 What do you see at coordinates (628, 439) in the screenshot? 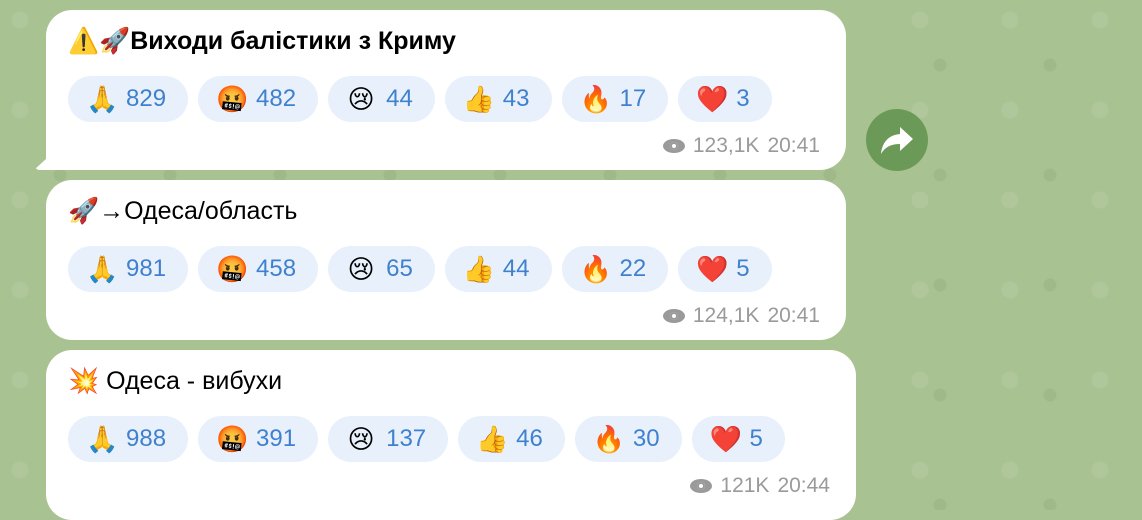
I see `reaction-button: 🔥 30` at bounding box center [628, 439].